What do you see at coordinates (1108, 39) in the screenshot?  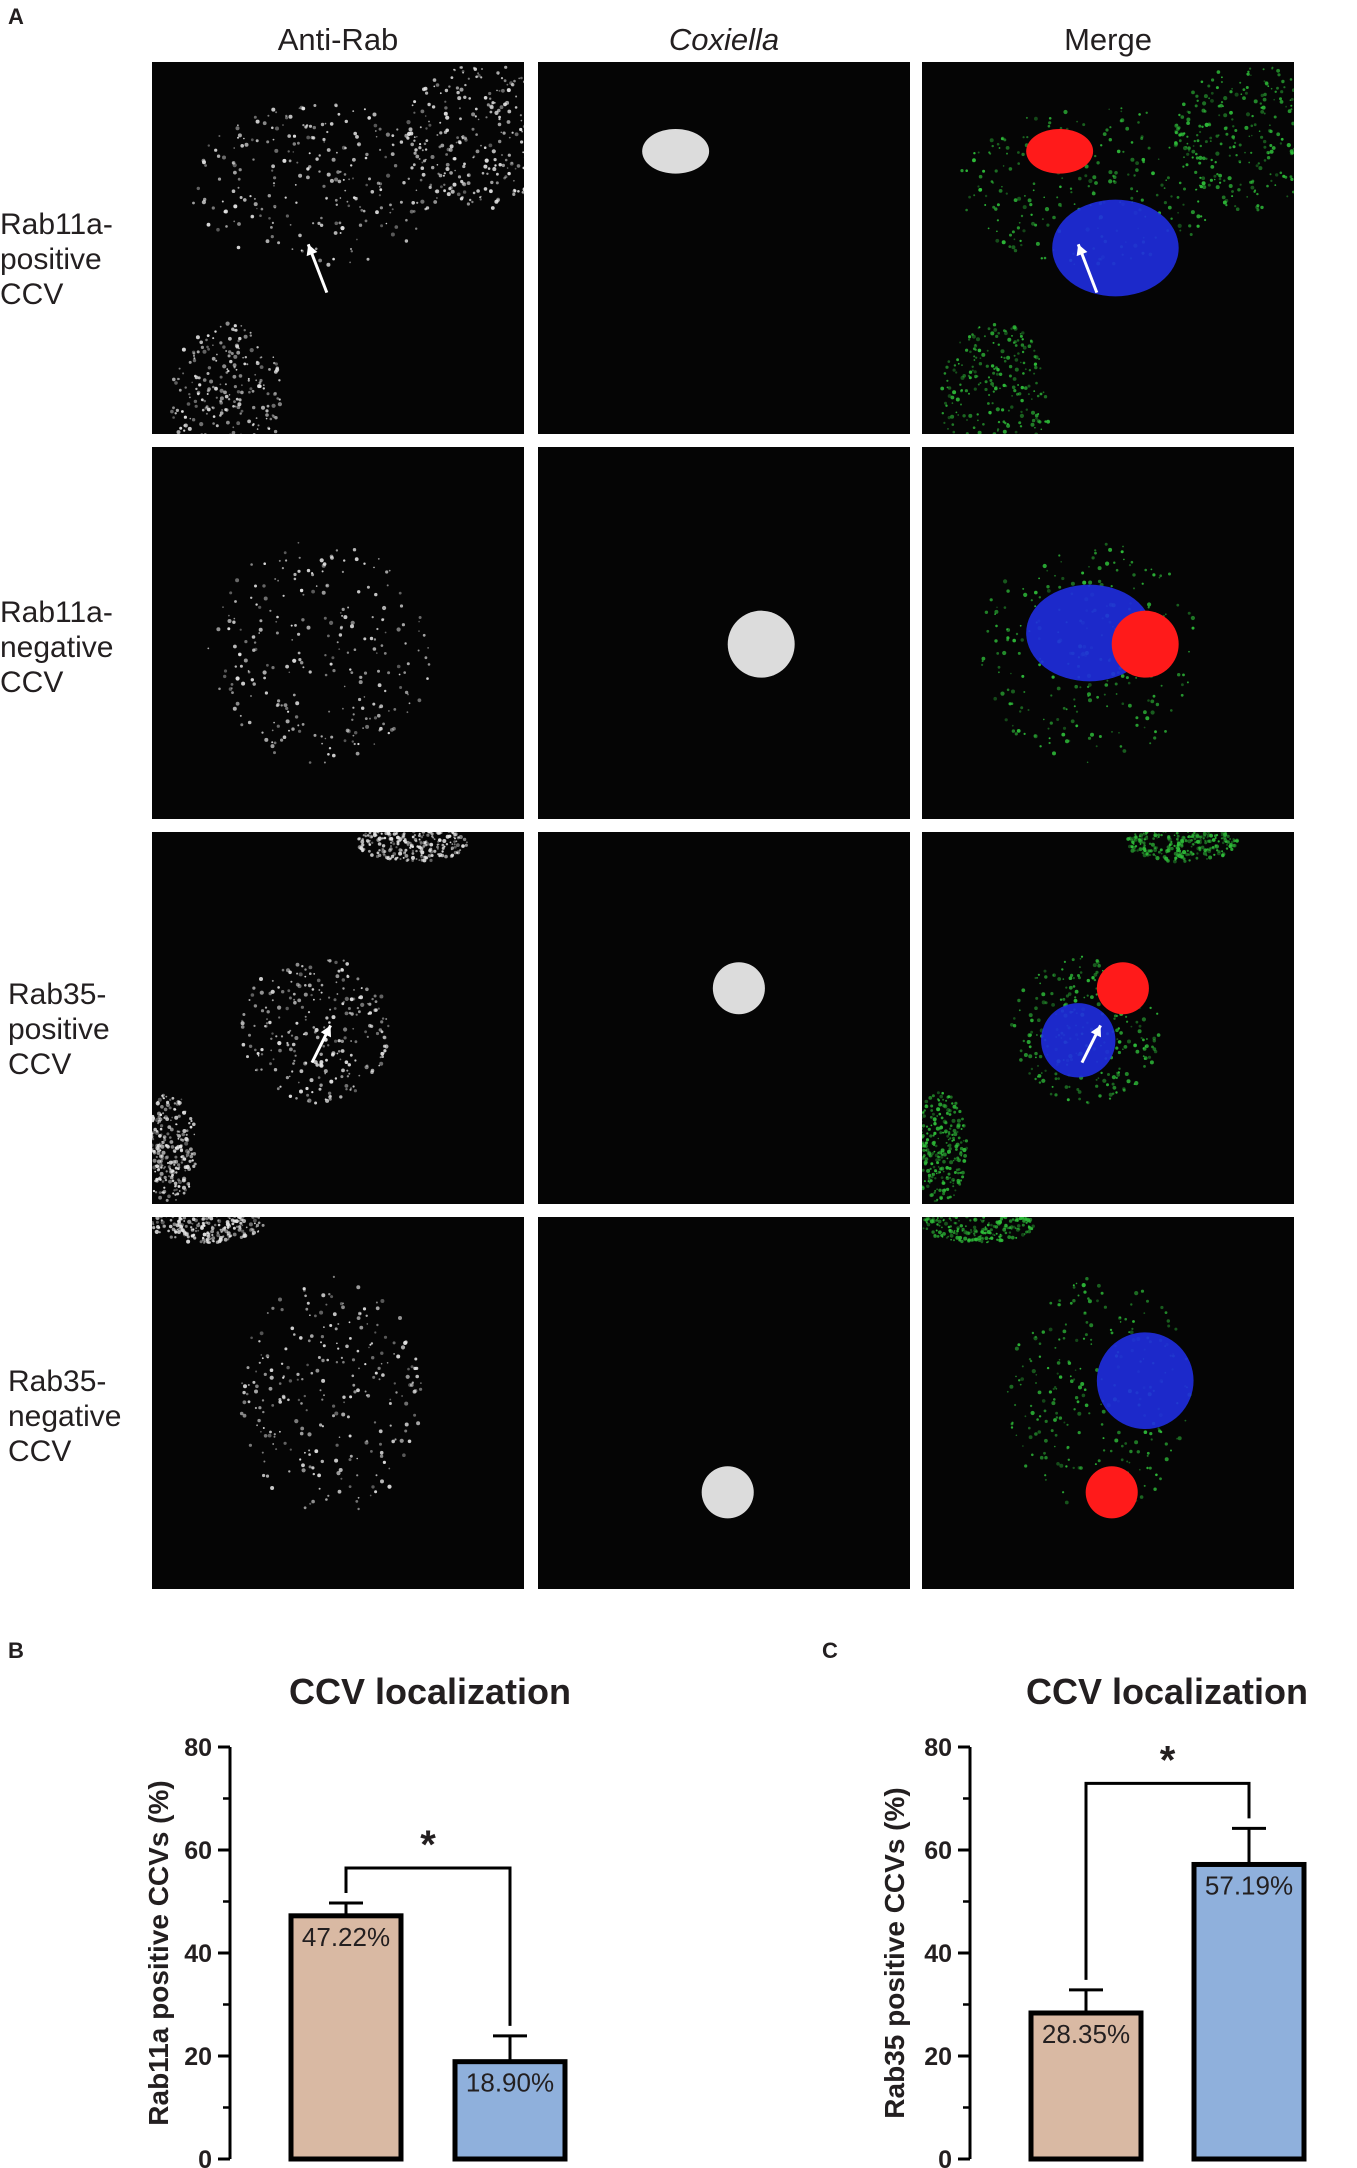 I see `column-header-merge: Merge` at bounding box center [1108, 39].